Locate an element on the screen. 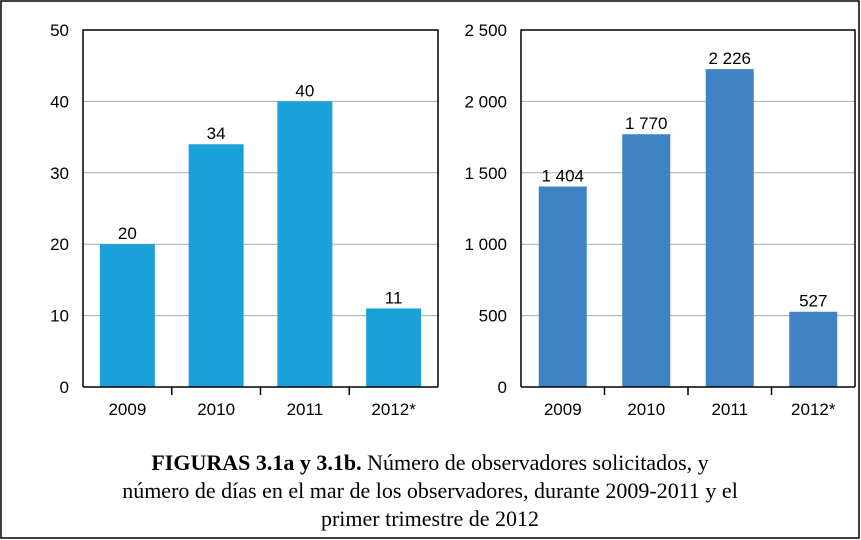 This screenshot has width=861, height=540. value-label: 11 is located at coordinates (394, 297).